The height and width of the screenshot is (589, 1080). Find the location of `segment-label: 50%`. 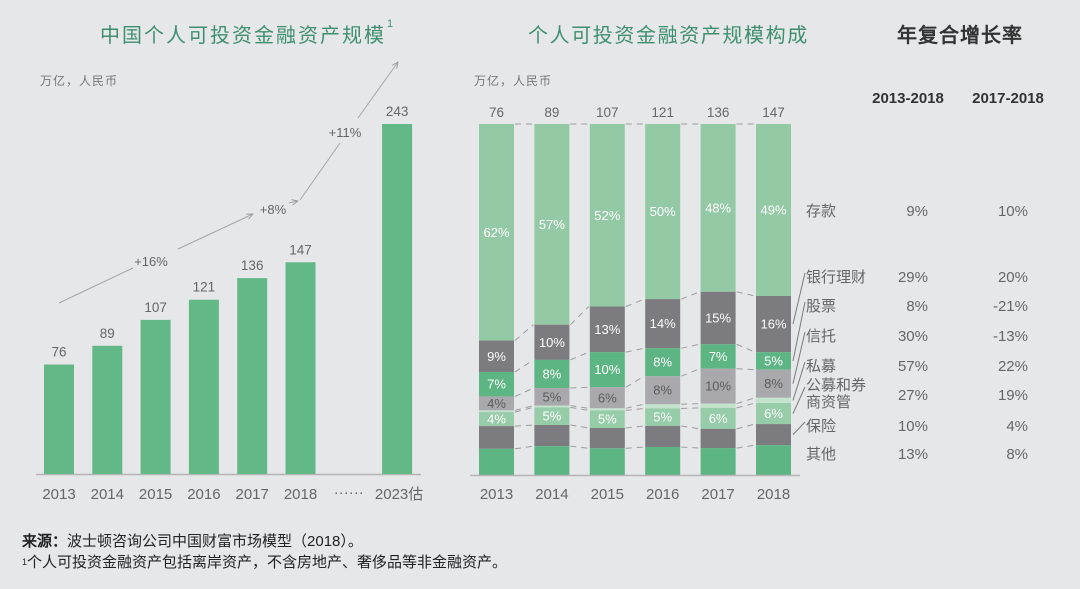

segment-label: 50% is located at coordinates (663, 211).